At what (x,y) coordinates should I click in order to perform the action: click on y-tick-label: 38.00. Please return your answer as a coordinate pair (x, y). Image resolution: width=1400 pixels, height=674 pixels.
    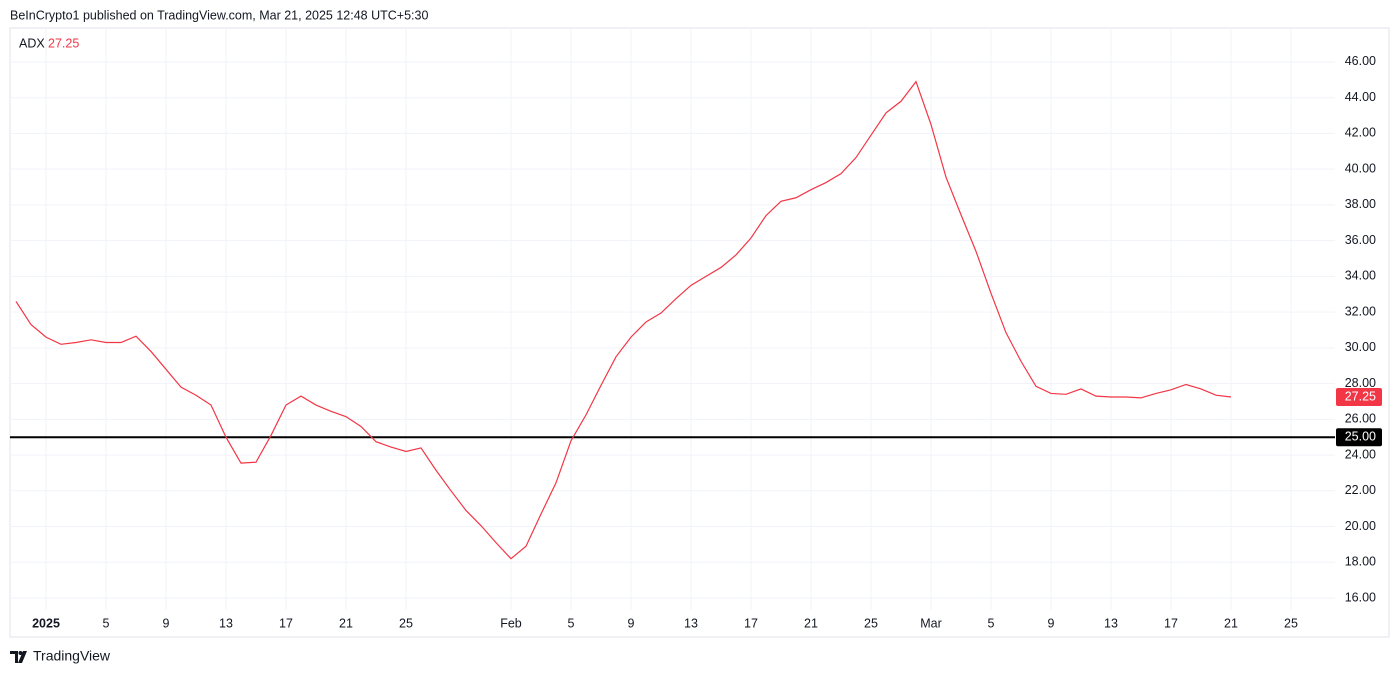
    Looking at the image, I should click on (1360, 204).